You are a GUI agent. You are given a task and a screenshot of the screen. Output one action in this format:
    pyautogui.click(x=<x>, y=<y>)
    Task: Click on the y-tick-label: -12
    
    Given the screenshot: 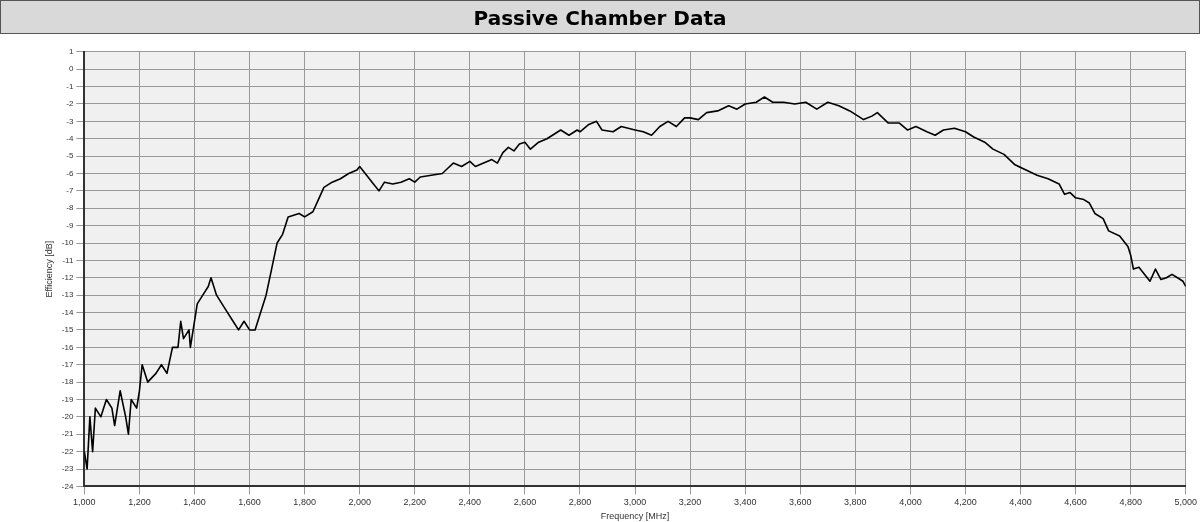 What is the action you would take?
    pyautogui.click(x=67, y=277)
    